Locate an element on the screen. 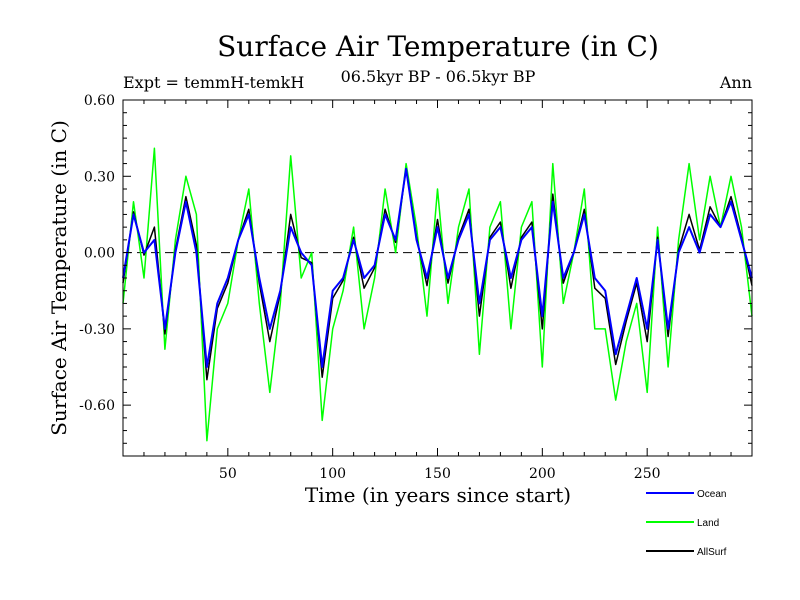  x-tick-label: 150 is located at coordinates (437, 474).